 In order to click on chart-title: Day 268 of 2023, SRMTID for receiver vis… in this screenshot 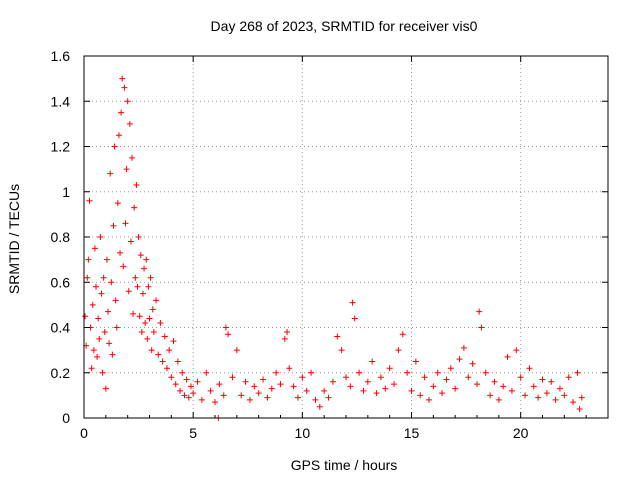, I will do `click(344, 26)`.